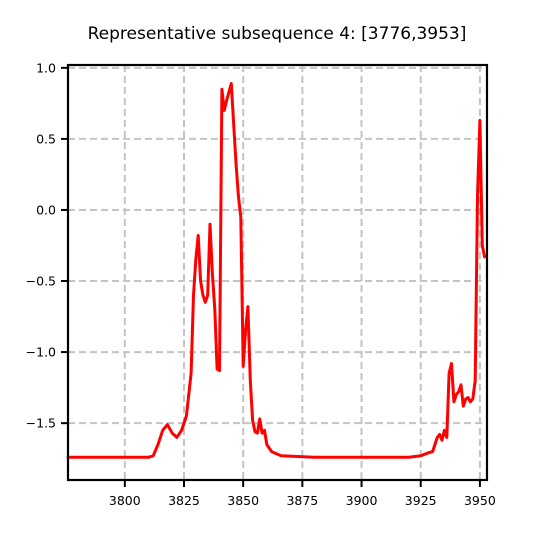  I want to click on x-tick-label: 3925, so click(421, 500).